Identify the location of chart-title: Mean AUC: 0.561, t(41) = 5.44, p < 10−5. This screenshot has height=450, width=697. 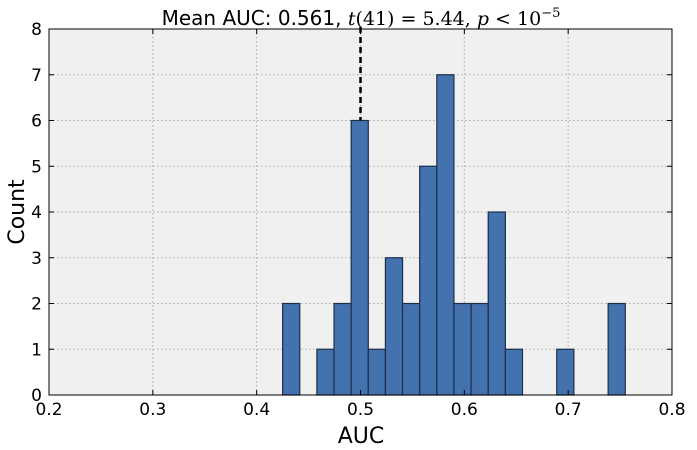
(361, 18).